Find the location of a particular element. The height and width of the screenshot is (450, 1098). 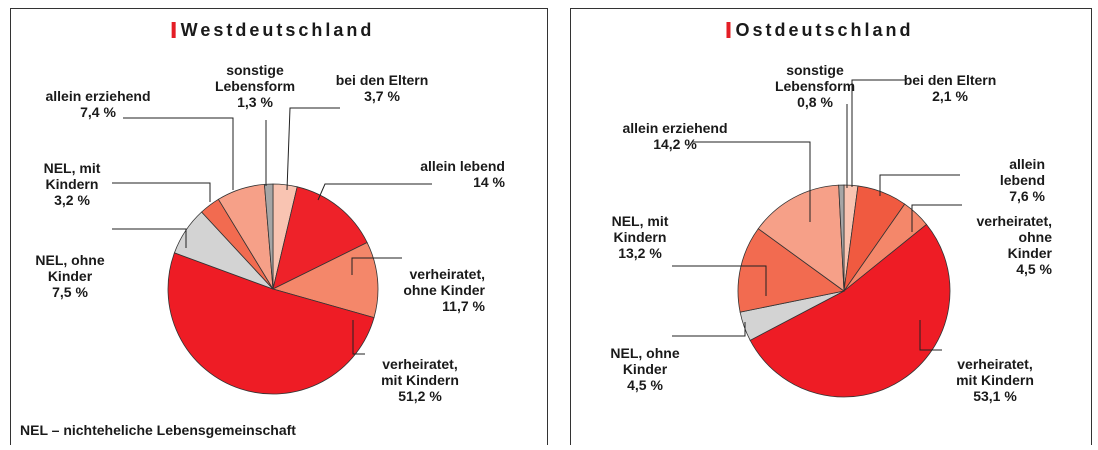

slice-label: bei den Eltern 2,1 % is located at coordinates (950, 88).